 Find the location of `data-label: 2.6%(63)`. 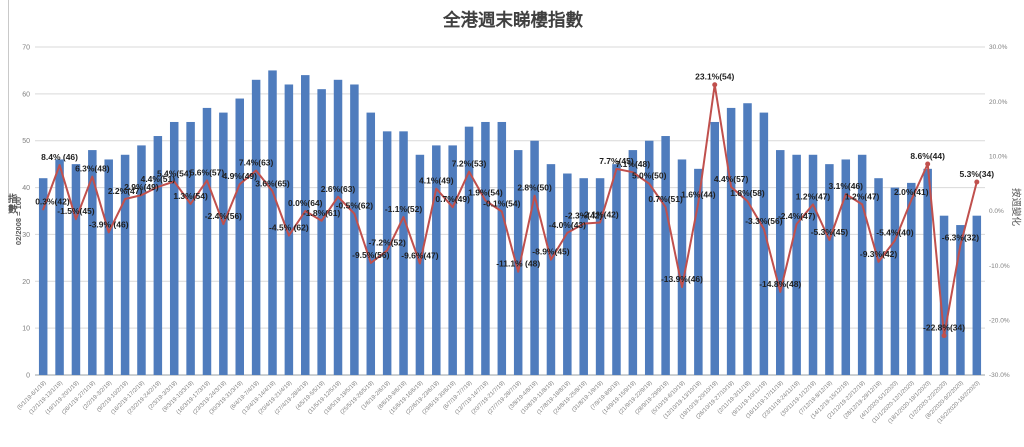

data-label: 2.6%(63) is located at coordinates (338, 189).